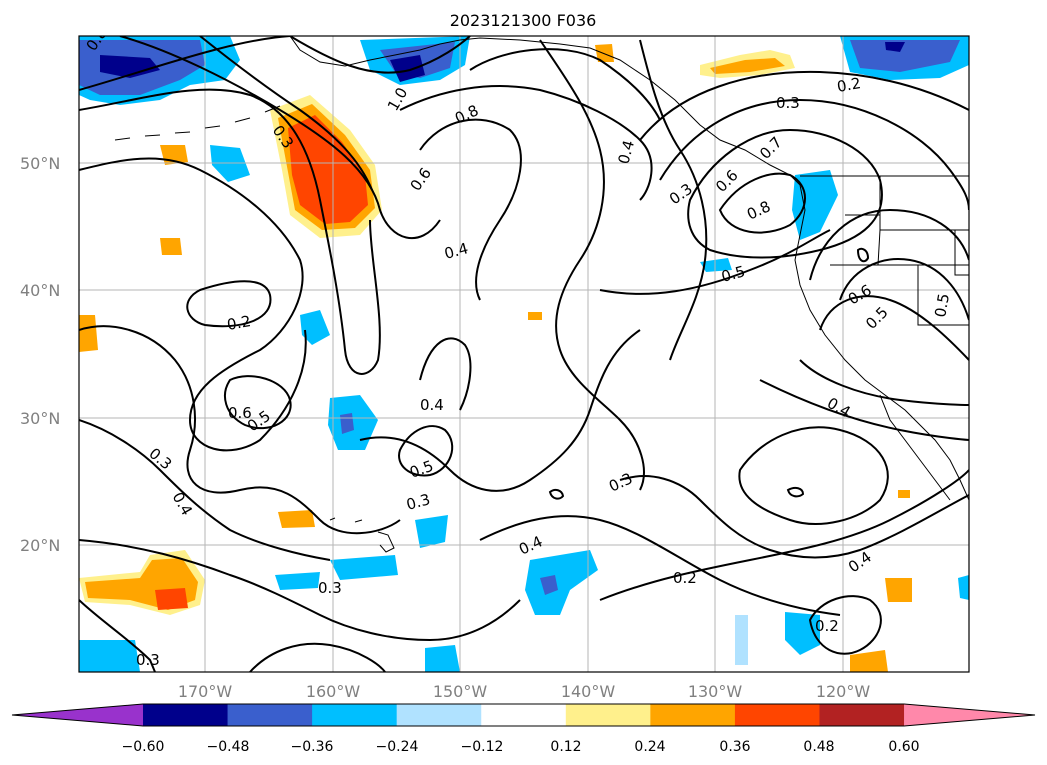  I want to click on svg-text: 160°W, so click(333, 691).